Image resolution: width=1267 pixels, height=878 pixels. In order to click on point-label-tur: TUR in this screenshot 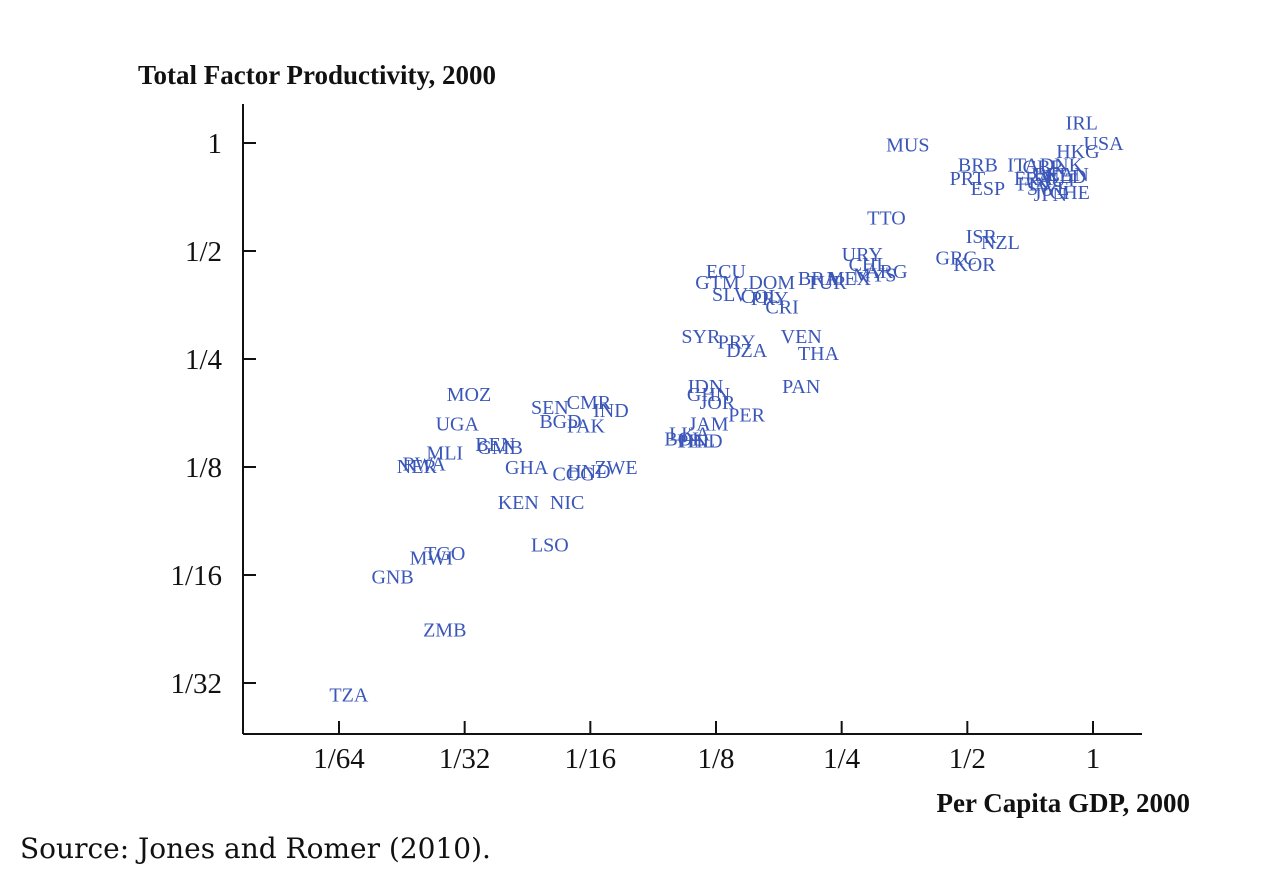, I will do `click(827, 283)`.